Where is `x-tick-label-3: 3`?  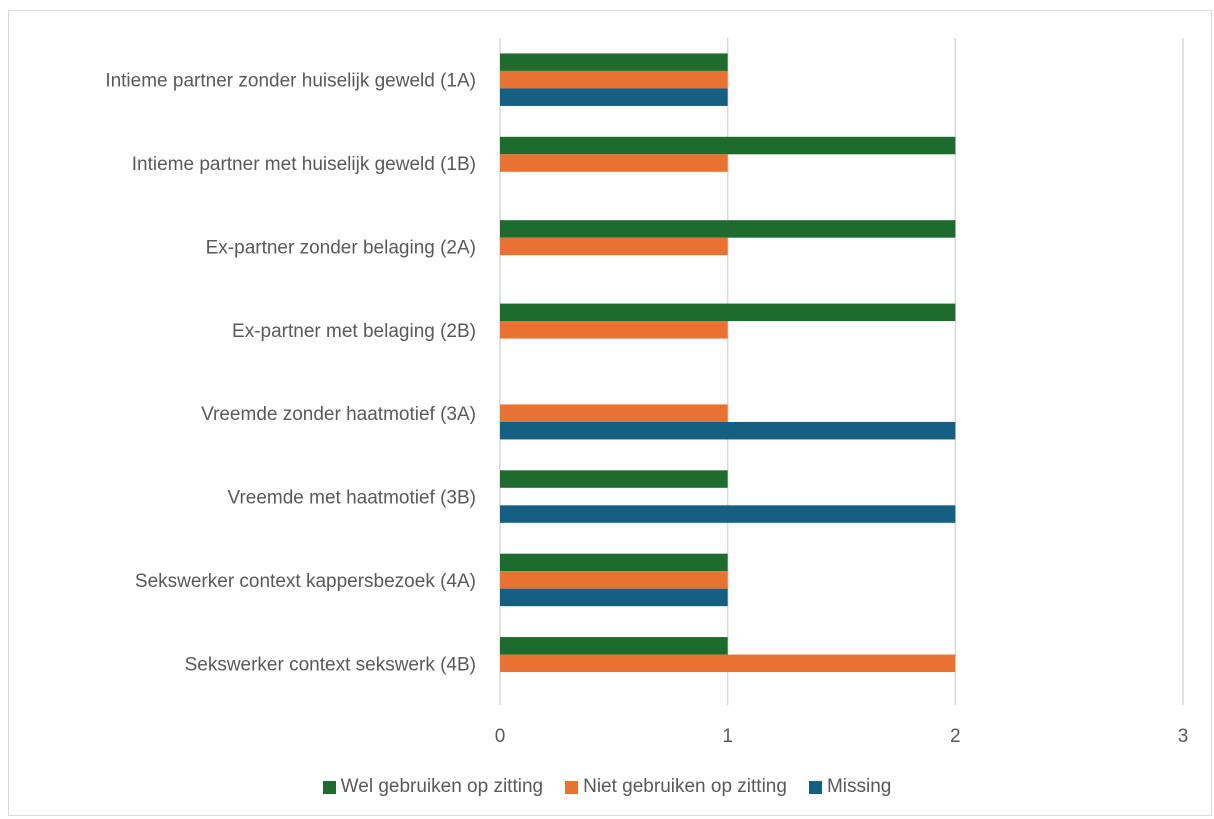 x-tick-label-3: 3 is located at coordinates (1183, 736).